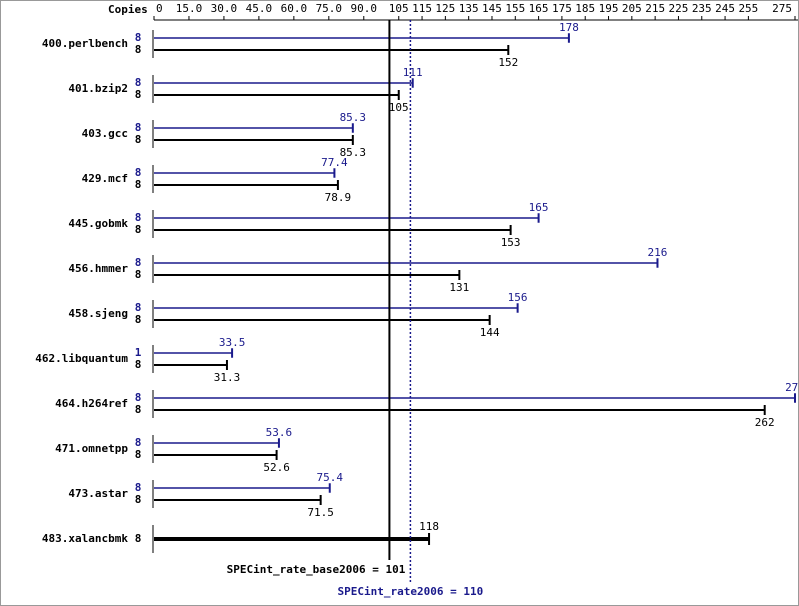  What do you see at coordinates (276, 467) in the screenshot?
I see `value-label: 52.6` at bounding box center [276, 467].